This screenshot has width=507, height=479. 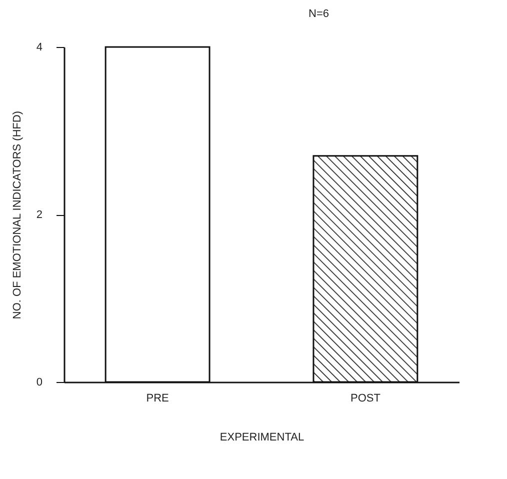 What do you see at coordinates (318, 14) in the screenshot?
I see `chart-title: N=6` at bounding box center [318, 14].